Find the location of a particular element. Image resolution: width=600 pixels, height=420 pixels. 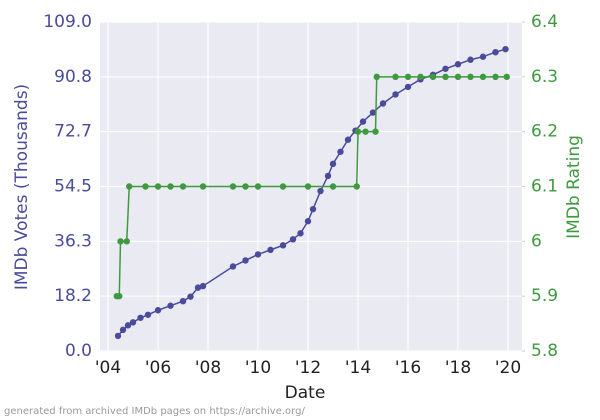

x-tick-label: '18 is located at coordinates (458, 368).